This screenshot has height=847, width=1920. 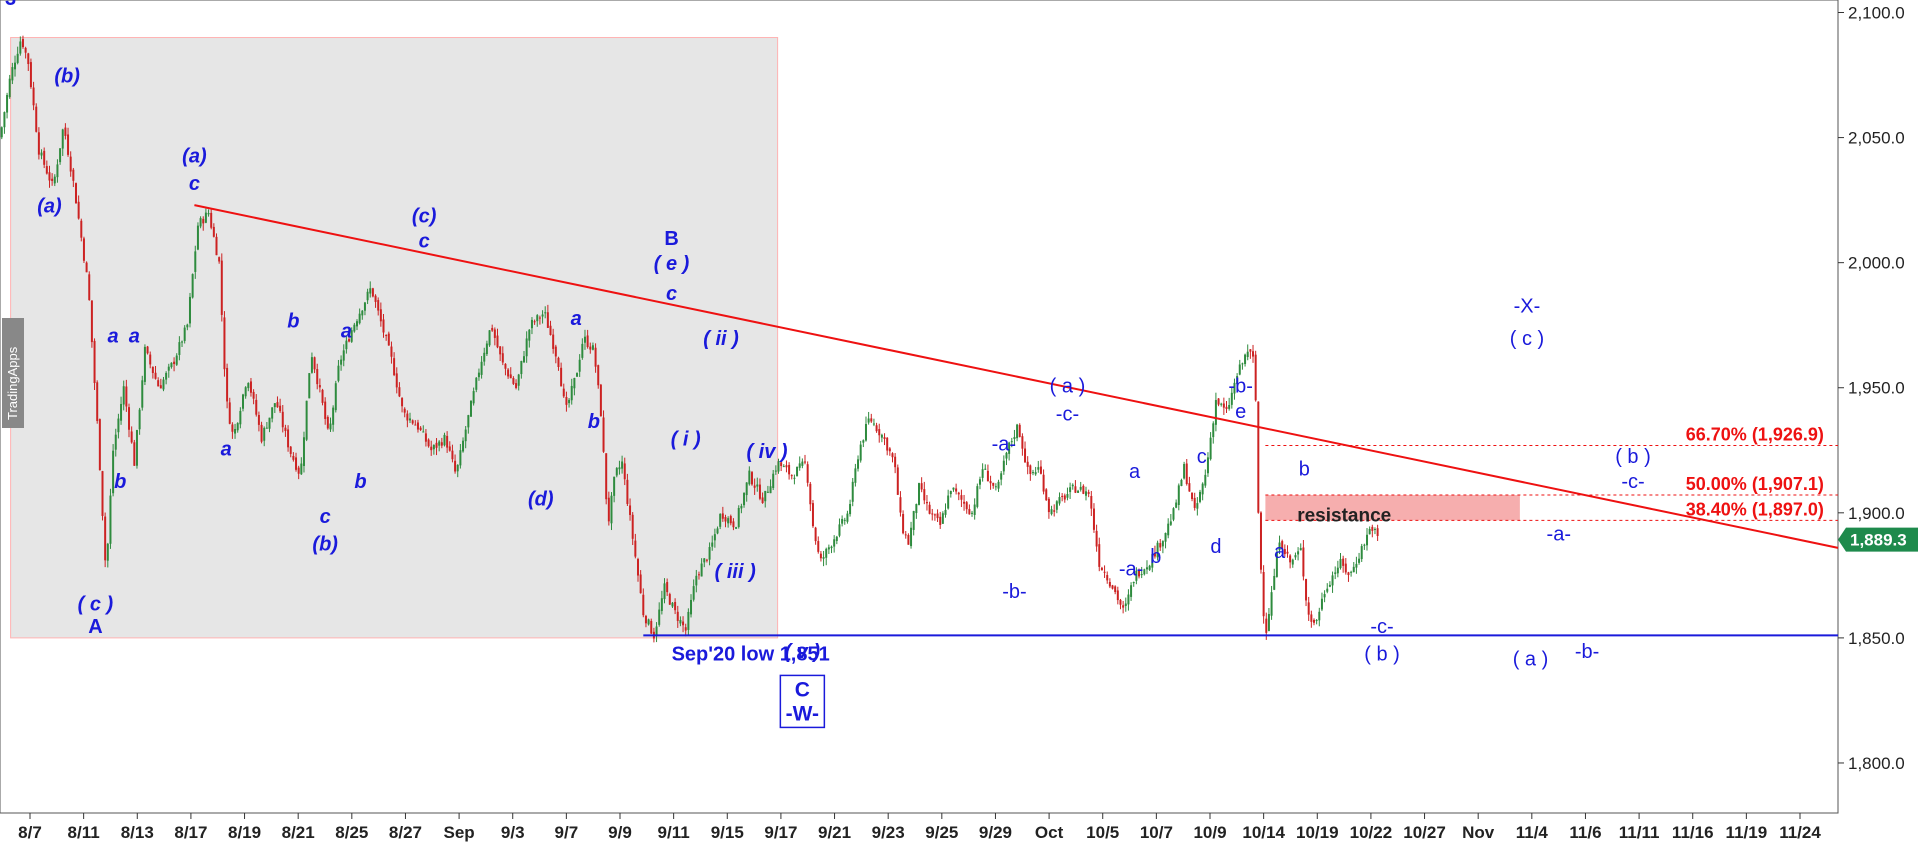 I want to click on watermark: TradingApps, so click(x=13, y=373).